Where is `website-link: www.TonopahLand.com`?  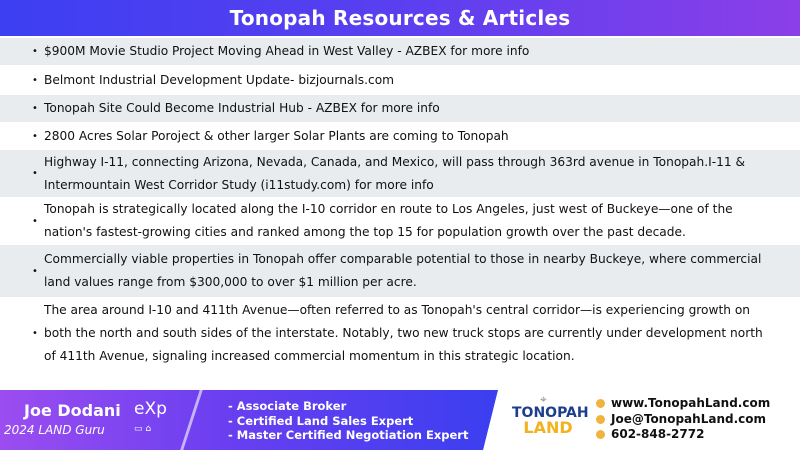
website-link: www.TonopahLand.com is located at coordinates (691, 403).